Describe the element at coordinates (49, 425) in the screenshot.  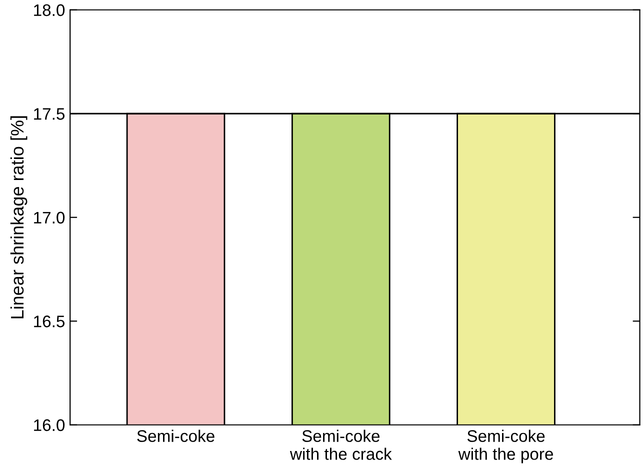
I see `y-tick-label: 16.0` at that location.